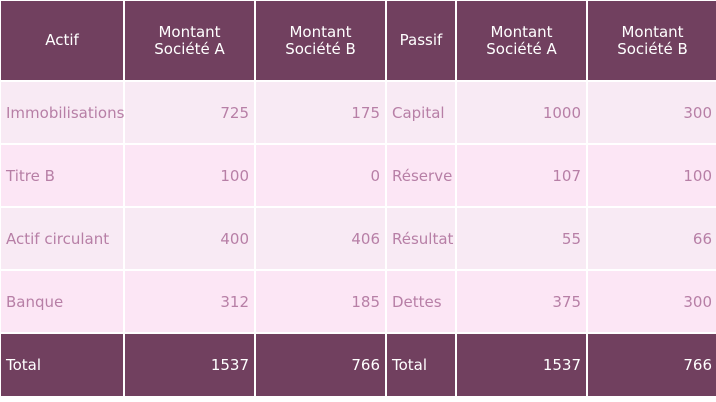  What do you see at coordinates (521, 238) in the screenshot?
I see `passif-value-a: 55` at bounding box center [521, 238].